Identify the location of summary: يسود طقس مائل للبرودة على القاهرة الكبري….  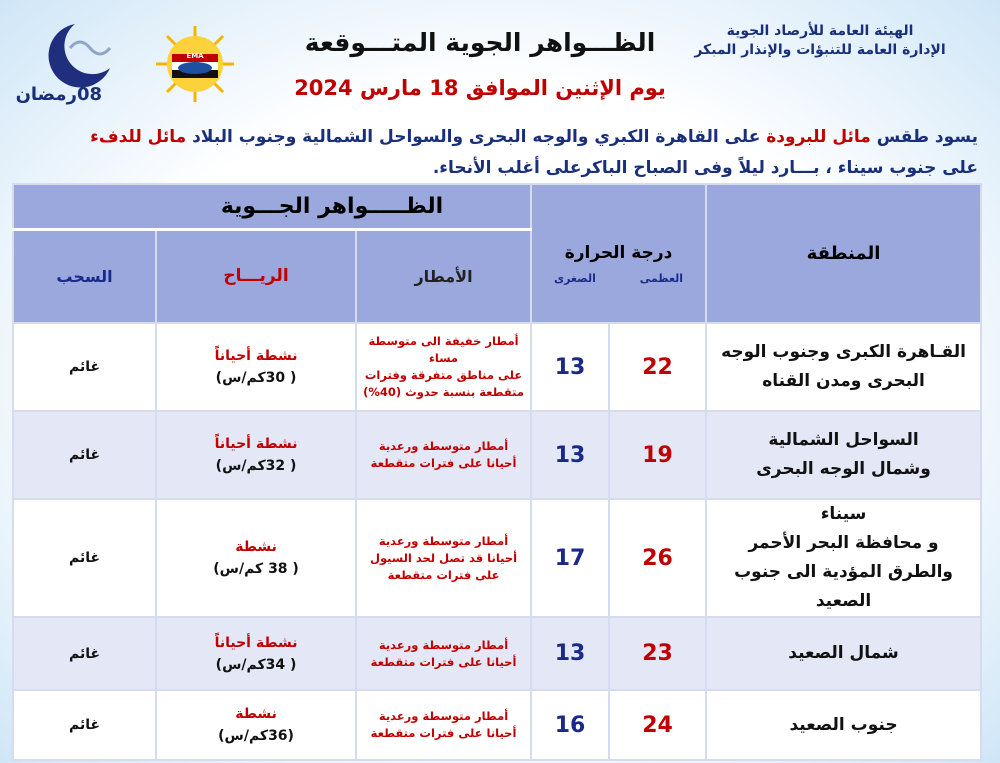
(498, 153).